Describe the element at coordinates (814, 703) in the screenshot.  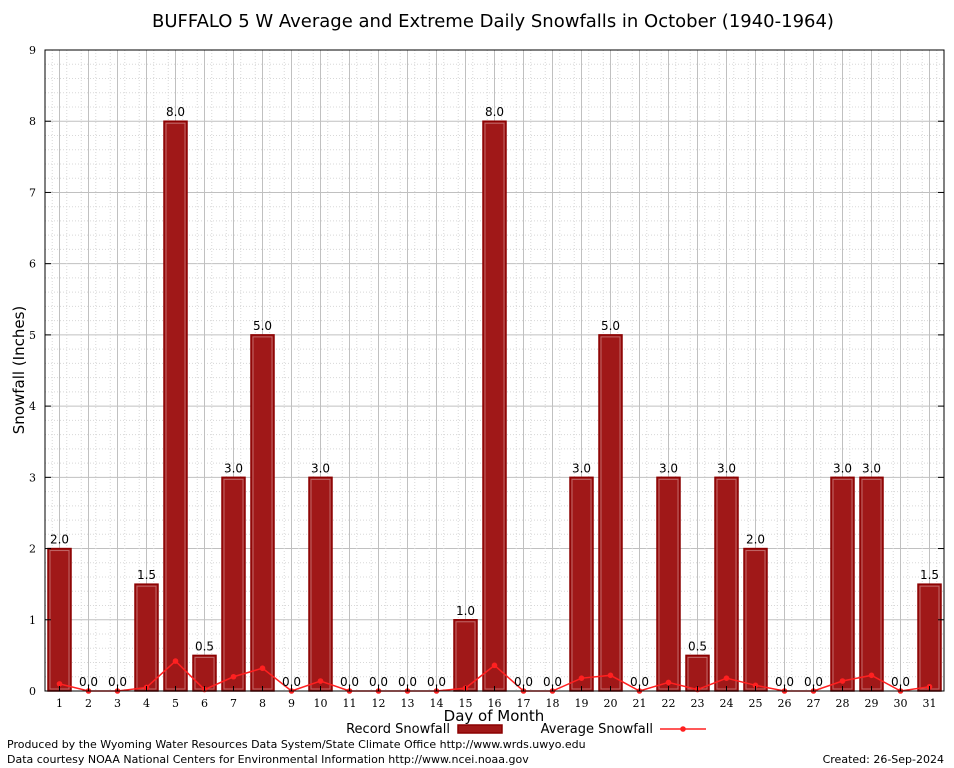
I see `x-tick-label: 27` at that location.